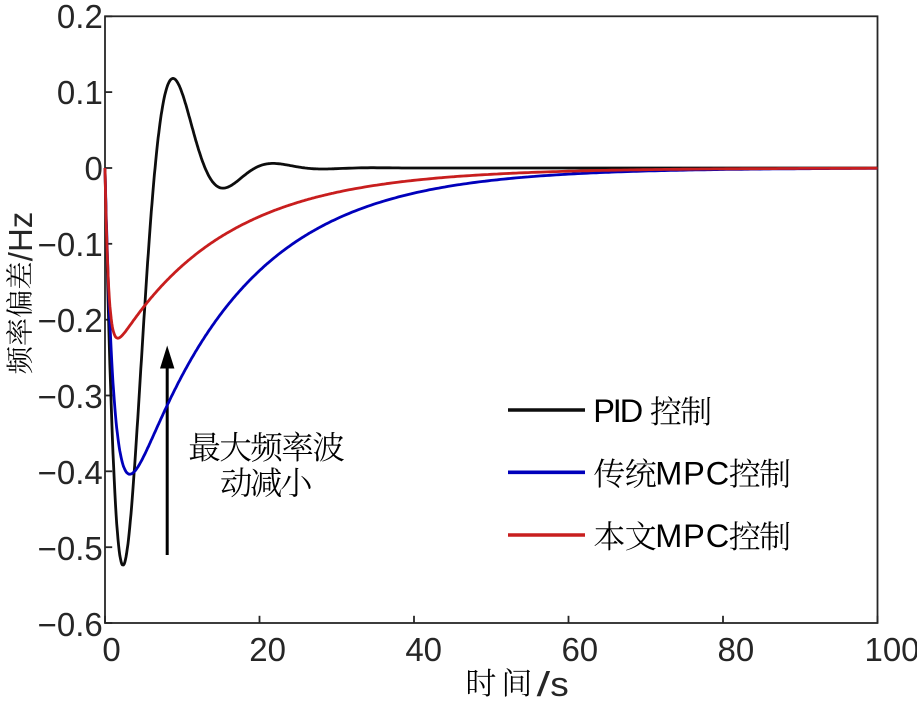 The image size is (917, 707). I want to click on svg-text: PID, so click(618, 411).